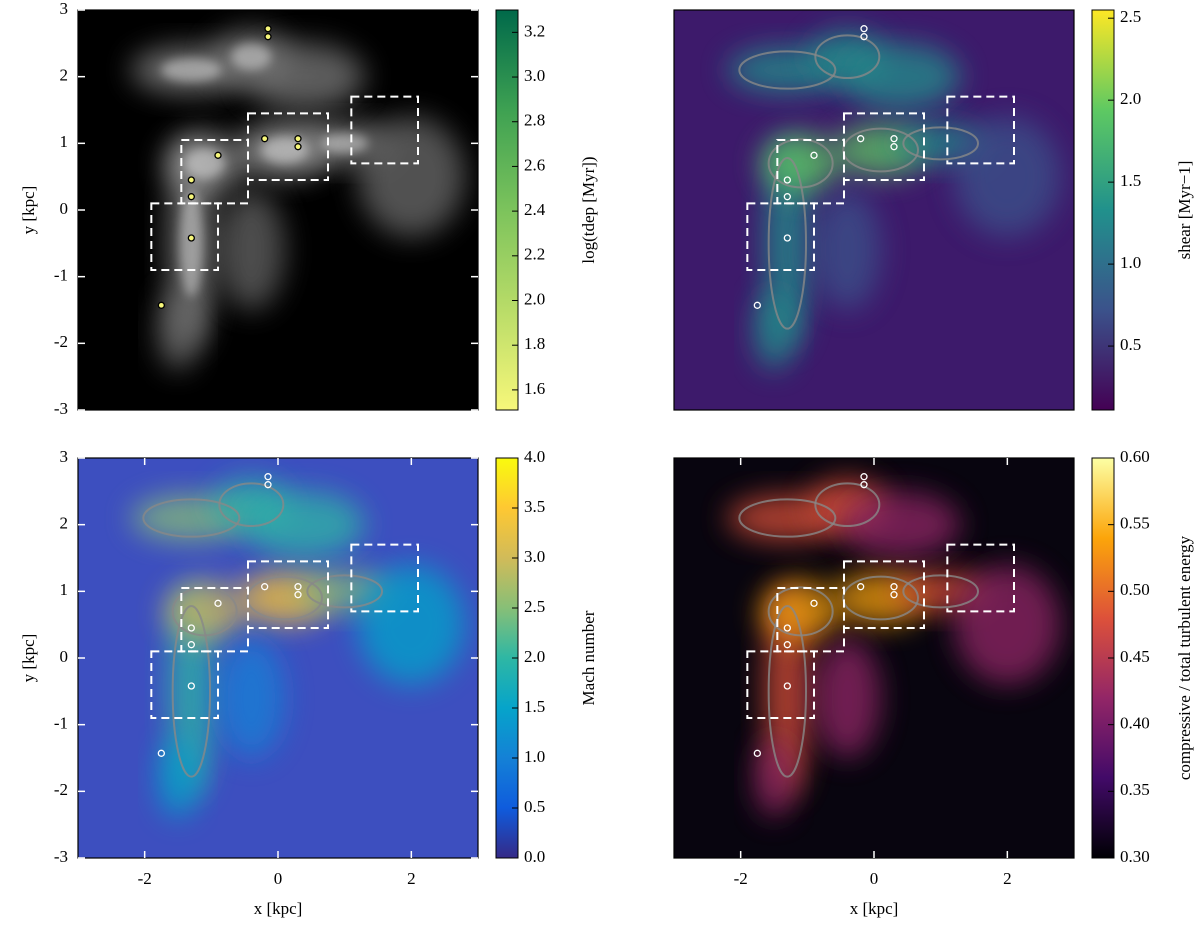 This screenshot has height=926, width=1200. I want to click on x-tick-label: 2, so click(411, 878).